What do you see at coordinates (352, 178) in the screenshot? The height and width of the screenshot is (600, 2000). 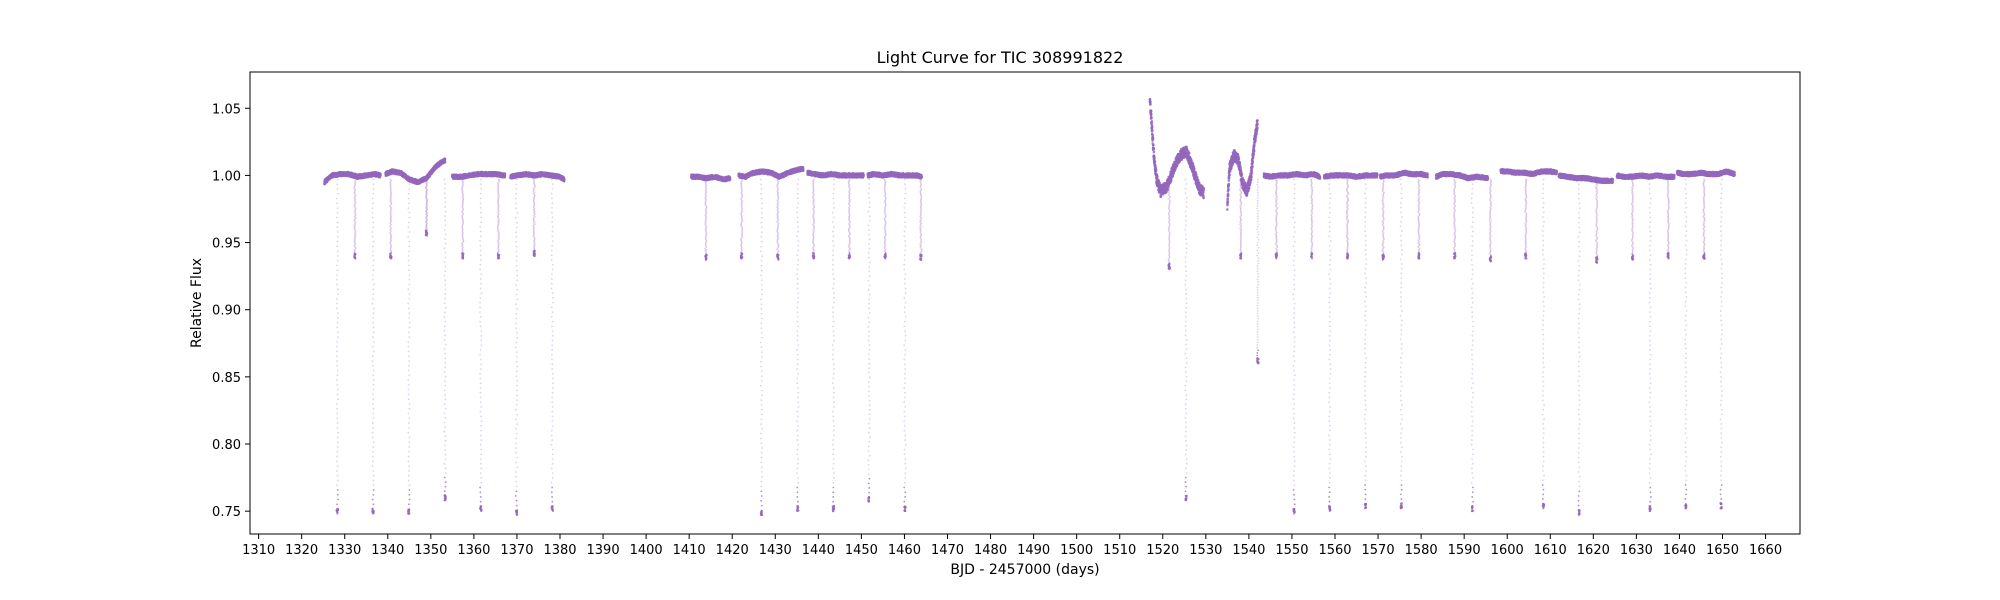 I see `baseline-segment` at bounding box center [352, 178].